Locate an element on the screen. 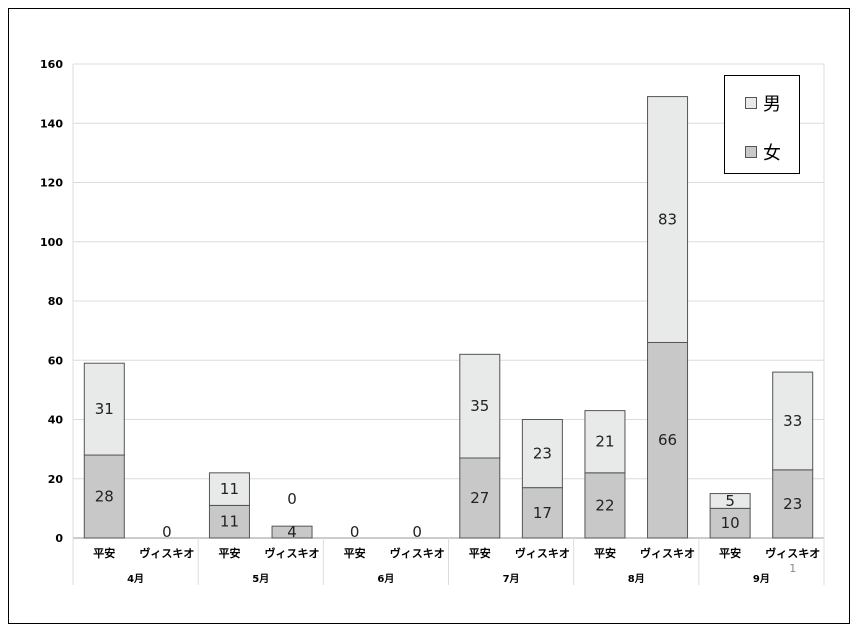  y-tick-label: 0 is located at coordinates (59, 538).